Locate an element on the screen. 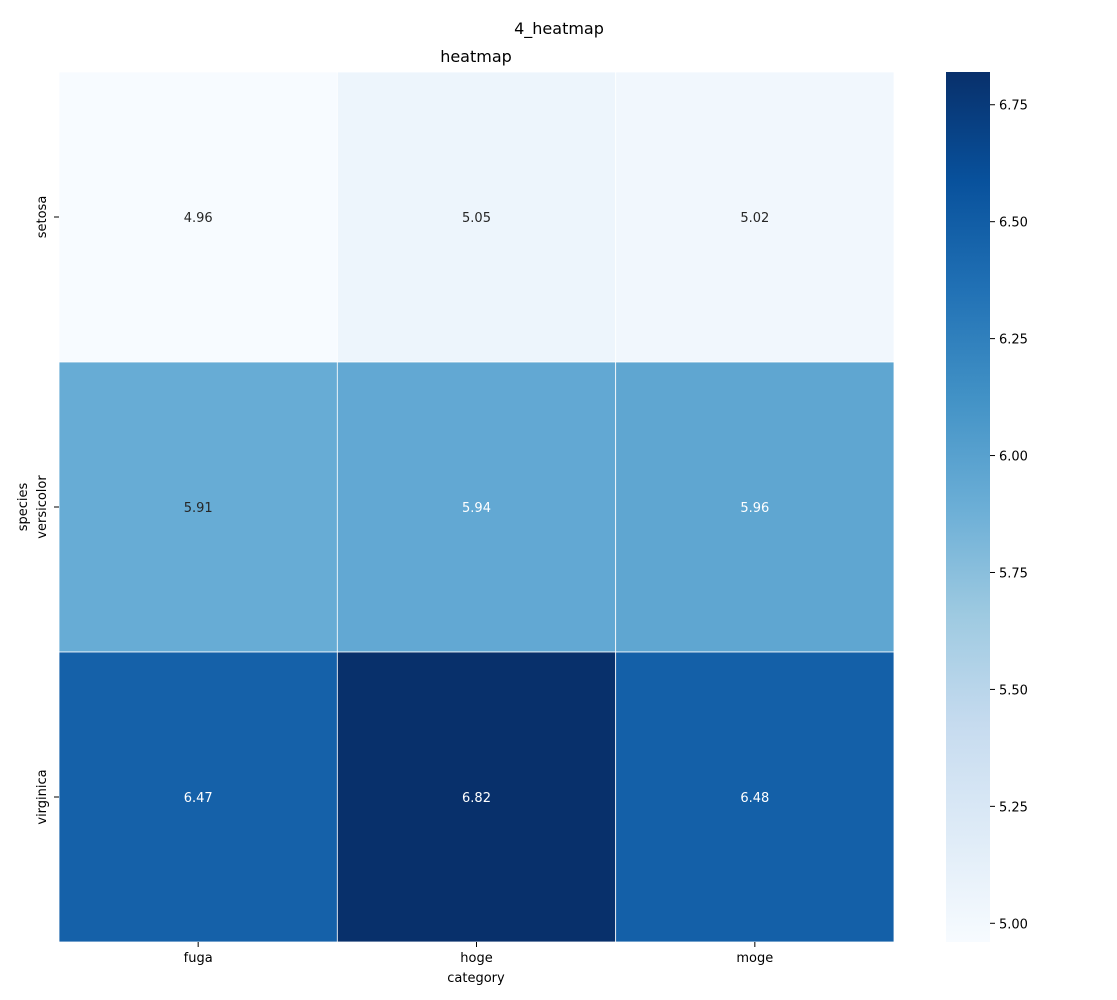  x-axis-ticks: fuga hoge moge is located at coordinates (478, 954).